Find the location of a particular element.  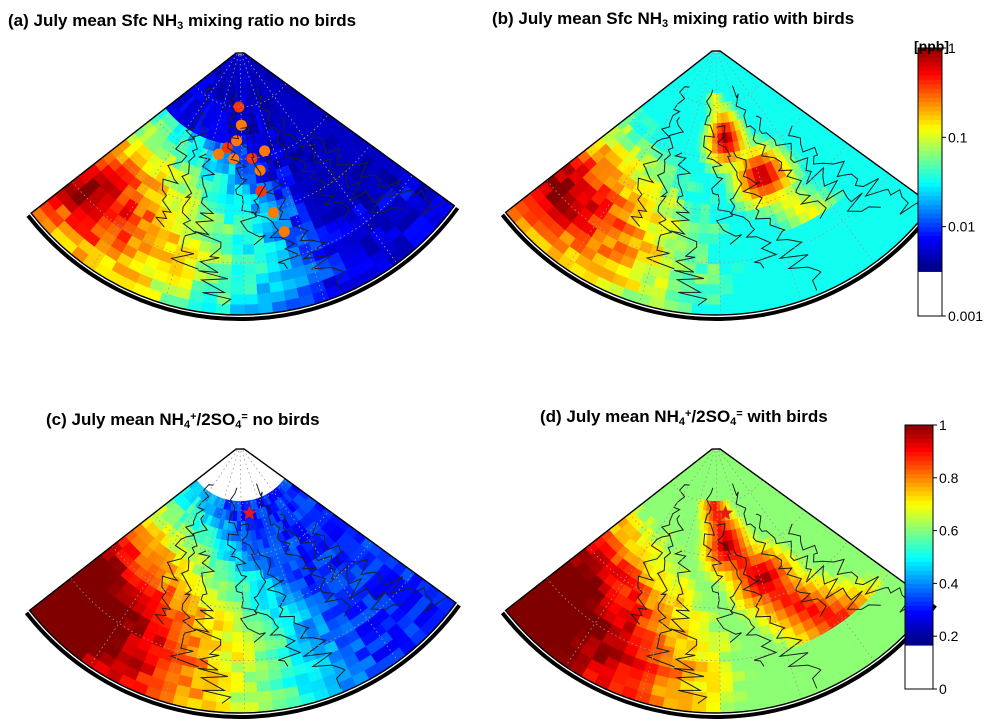

colorbar-tick-label: 0.01 is located at coordinates (961, 227).